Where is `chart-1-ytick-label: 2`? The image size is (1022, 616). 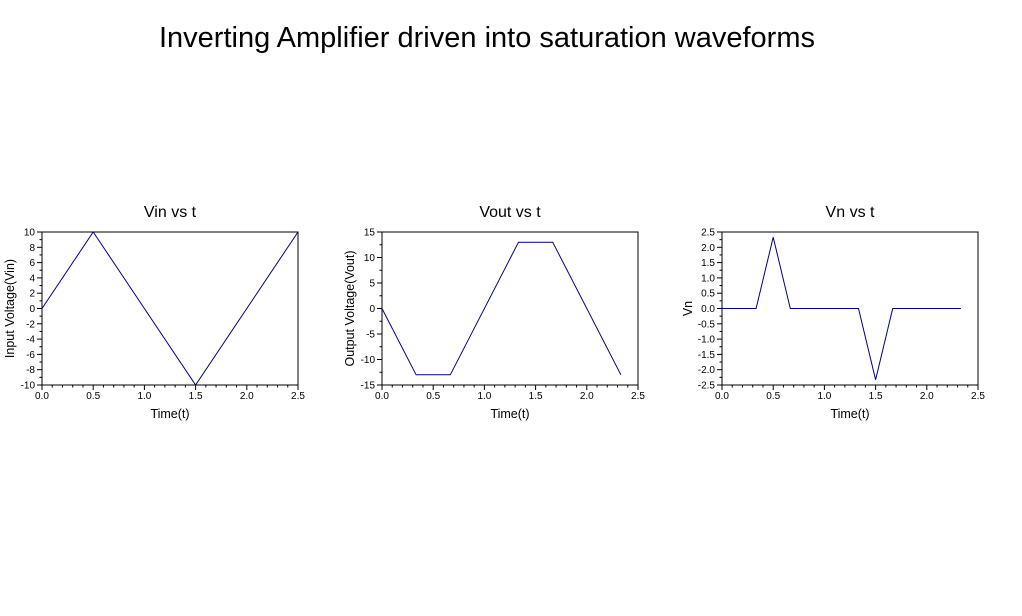 chart-1-ytick-label: 2 is located at coordinates (32, 294).